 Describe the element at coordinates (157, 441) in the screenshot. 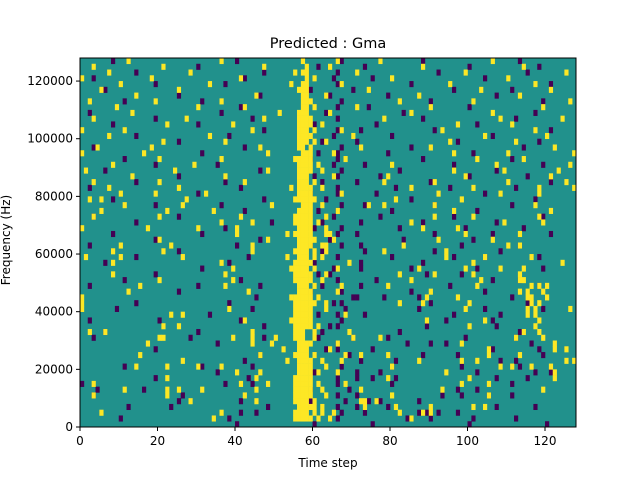

I see `x-tick-label: 20` at that location.